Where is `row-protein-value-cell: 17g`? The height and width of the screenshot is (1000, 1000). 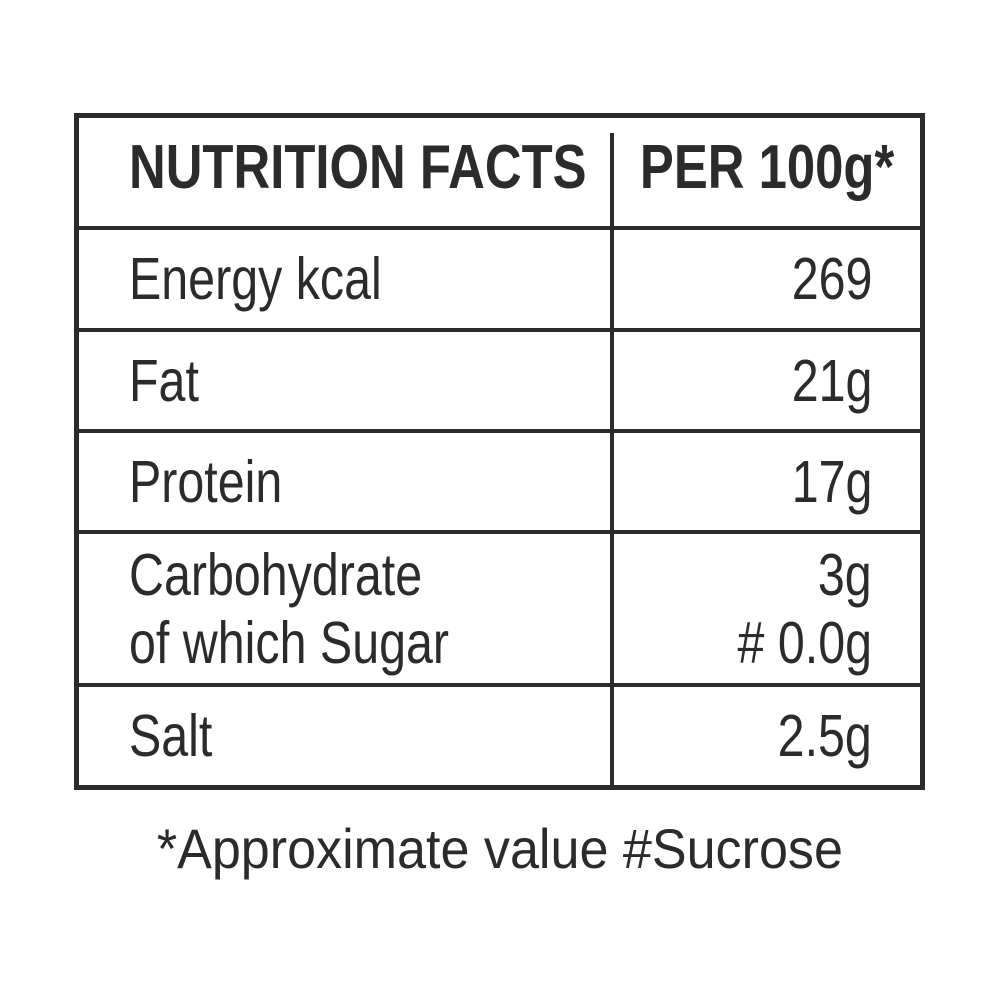
row-protein-value-cell: 17g is located at coordinates (765, 479).